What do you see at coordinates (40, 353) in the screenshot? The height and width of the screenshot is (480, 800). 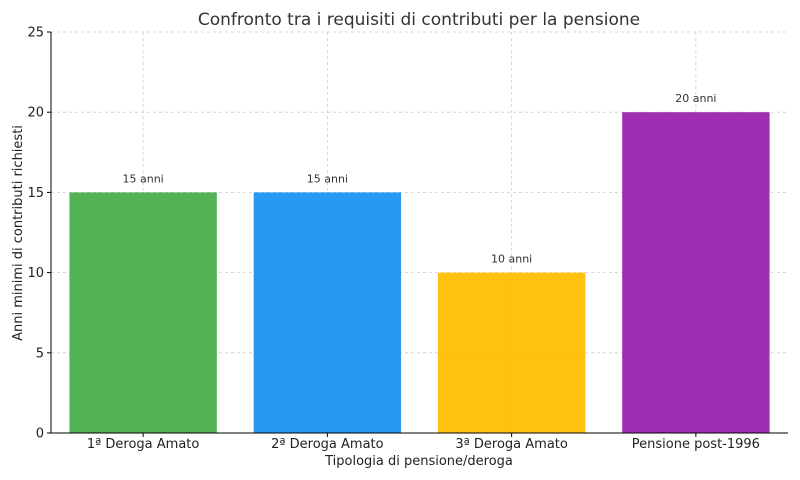 I see `y-tick-label-1: 5` at bounding box center [40, 353].